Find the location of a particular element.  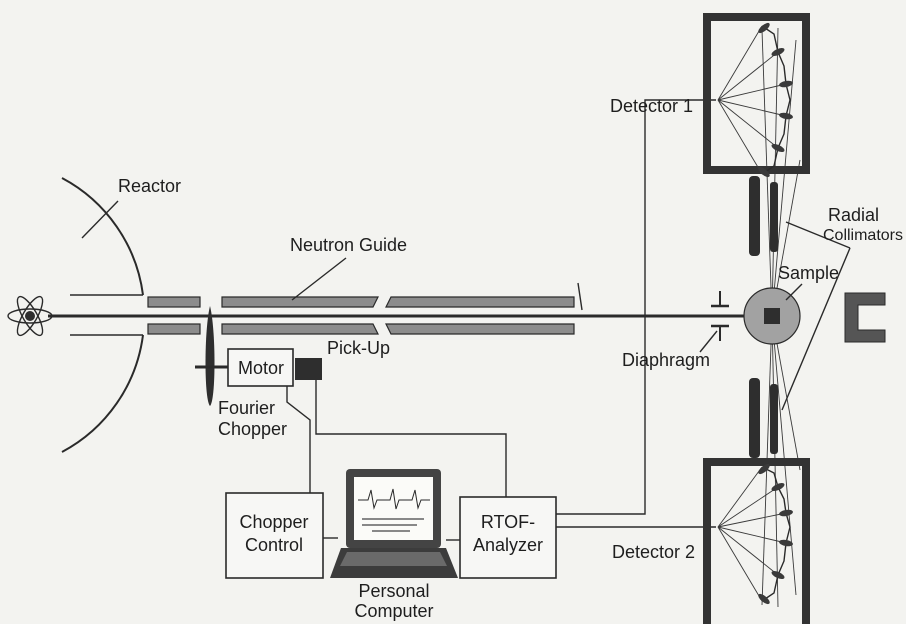

fourier-chopper: Fourier Chopper is located at coordinates (241, 372).